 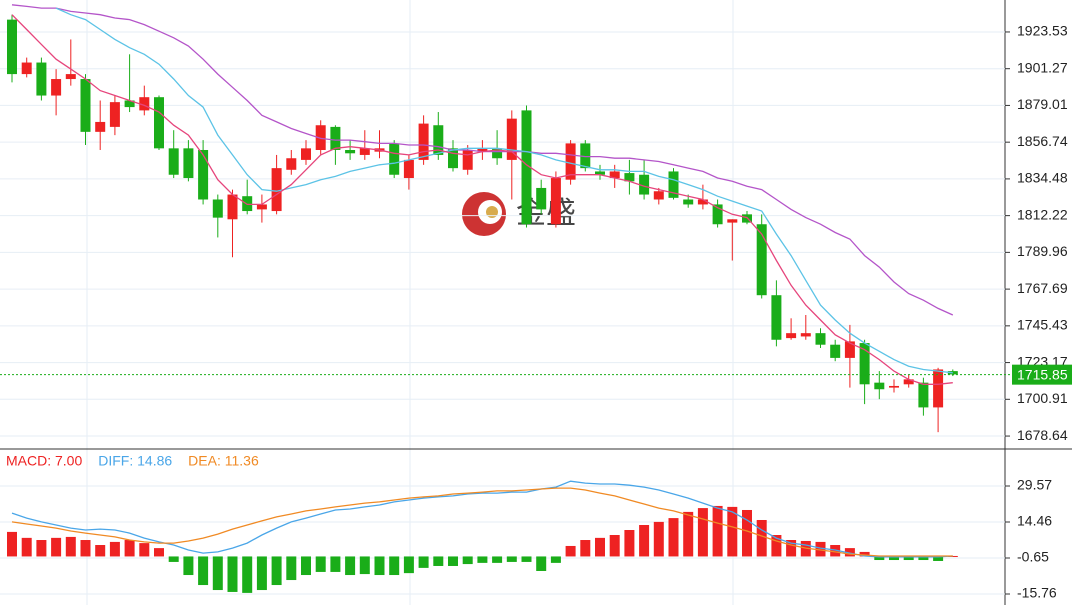 I want to click on y-tick-label: 1767.69, so click(x=1042, y=288).